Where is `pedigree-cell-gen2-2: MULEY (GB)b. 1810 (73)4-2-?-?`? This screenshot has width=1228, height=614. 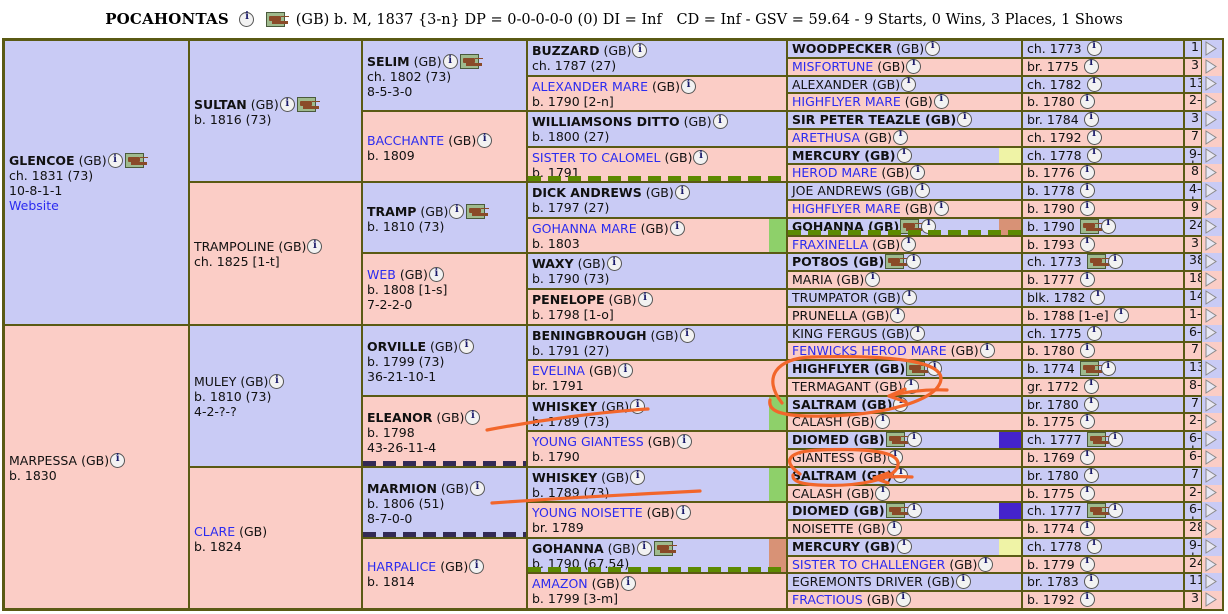
pedigree-cell-gen2-2: MULEY (GB)b. 1810 (73)4-2-?-? is located at coordinates (275, 395).